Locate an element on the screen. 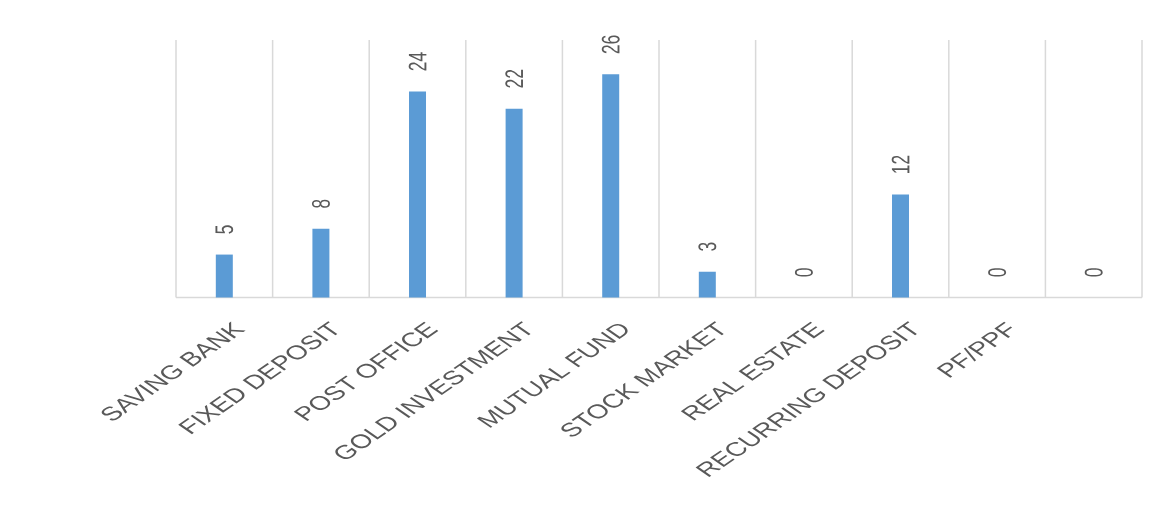  data-label: 24 is located at coordinates (417, 61).